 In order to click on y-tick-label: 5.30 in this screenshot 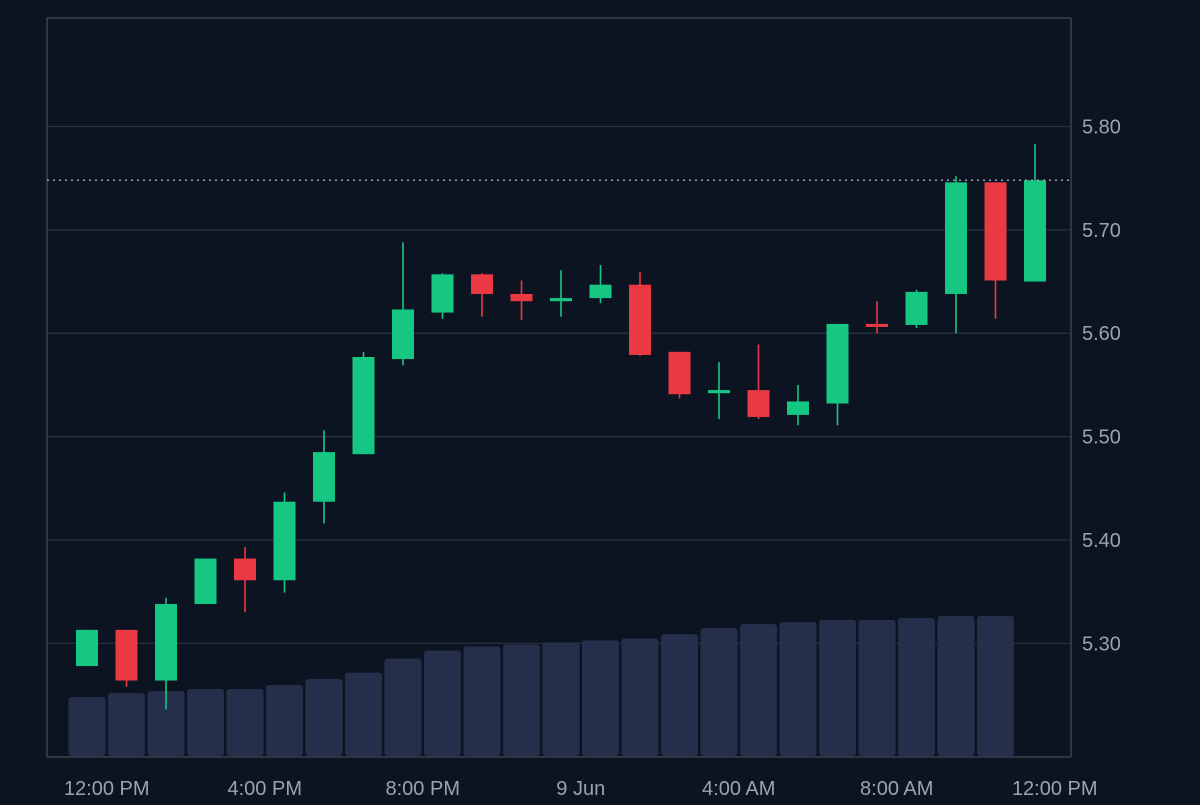, I will do `click(1101, 644)`.